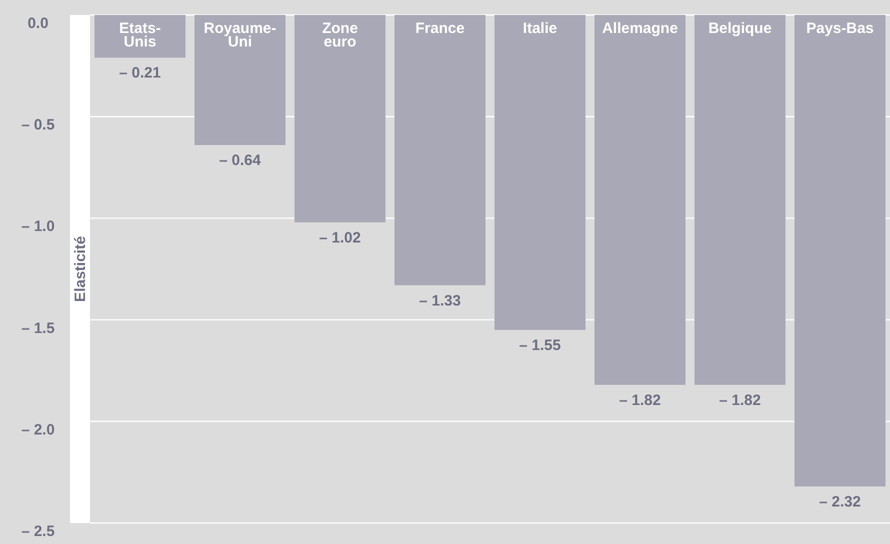 The height and width of the screenshot is (544, 890). Describe the element at coordinates (240, 161) in the screenshot. I see `data-label: – 0.64` at that location.